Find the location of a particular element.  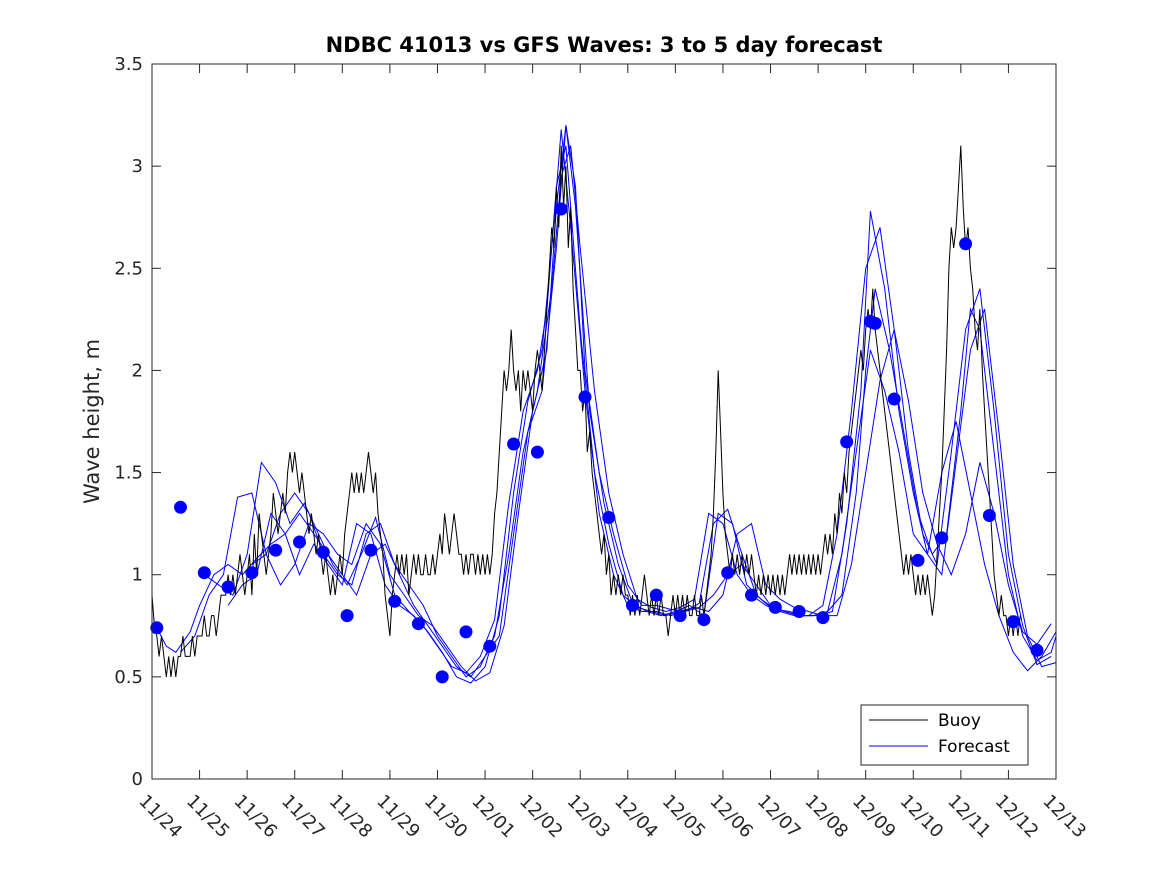

y-tick-label: 2 is located at coordinates (137, 370).